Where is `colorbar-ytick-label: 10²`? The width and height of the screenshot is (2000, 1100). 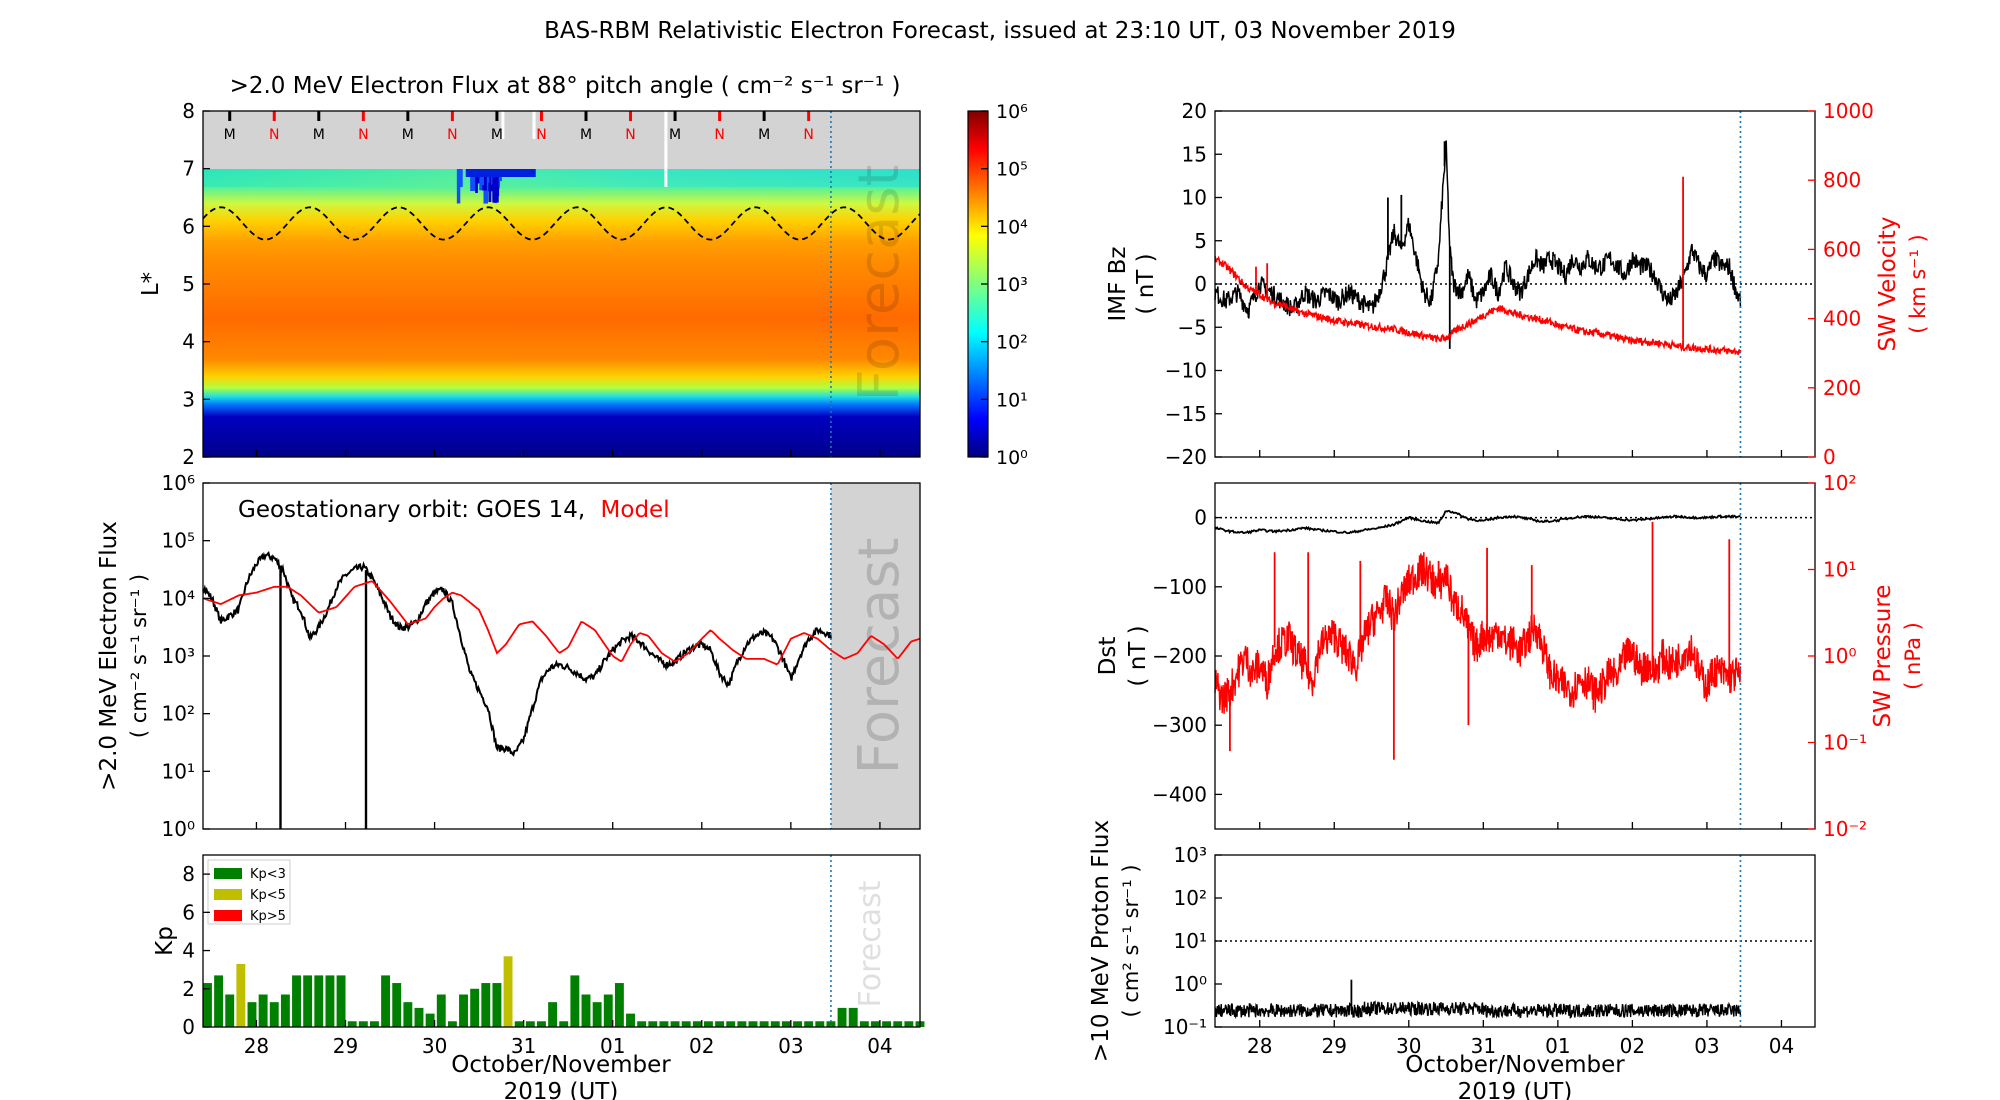
colorbar-ytick-label: 10² is located at coordinates (1012, 343).